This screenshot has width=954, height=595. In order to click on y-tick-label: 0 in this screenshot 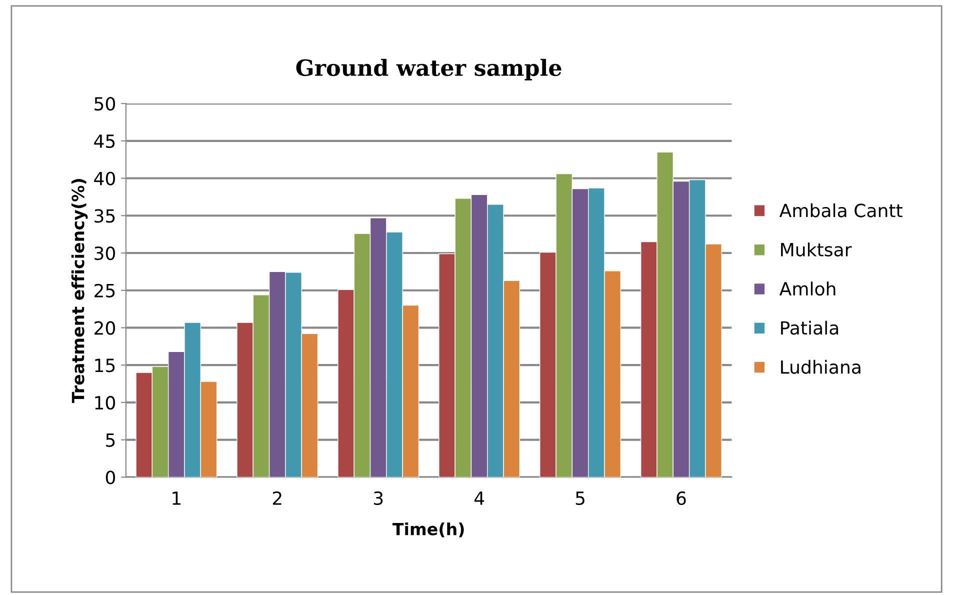, I will do `click(111, 477)`.